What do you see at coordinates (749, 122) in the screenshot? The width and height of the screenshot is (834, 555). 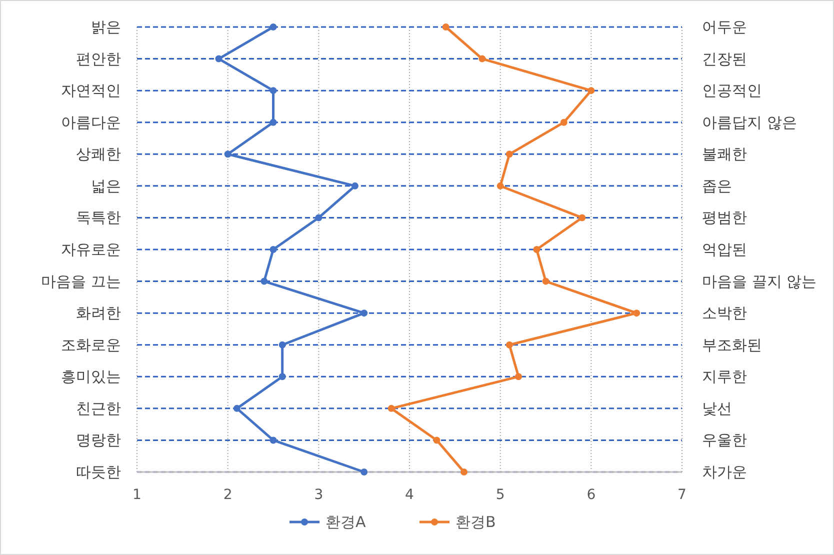 I see `y2-tick-label: 아름답지 않은` at bounding box center [749, 122].